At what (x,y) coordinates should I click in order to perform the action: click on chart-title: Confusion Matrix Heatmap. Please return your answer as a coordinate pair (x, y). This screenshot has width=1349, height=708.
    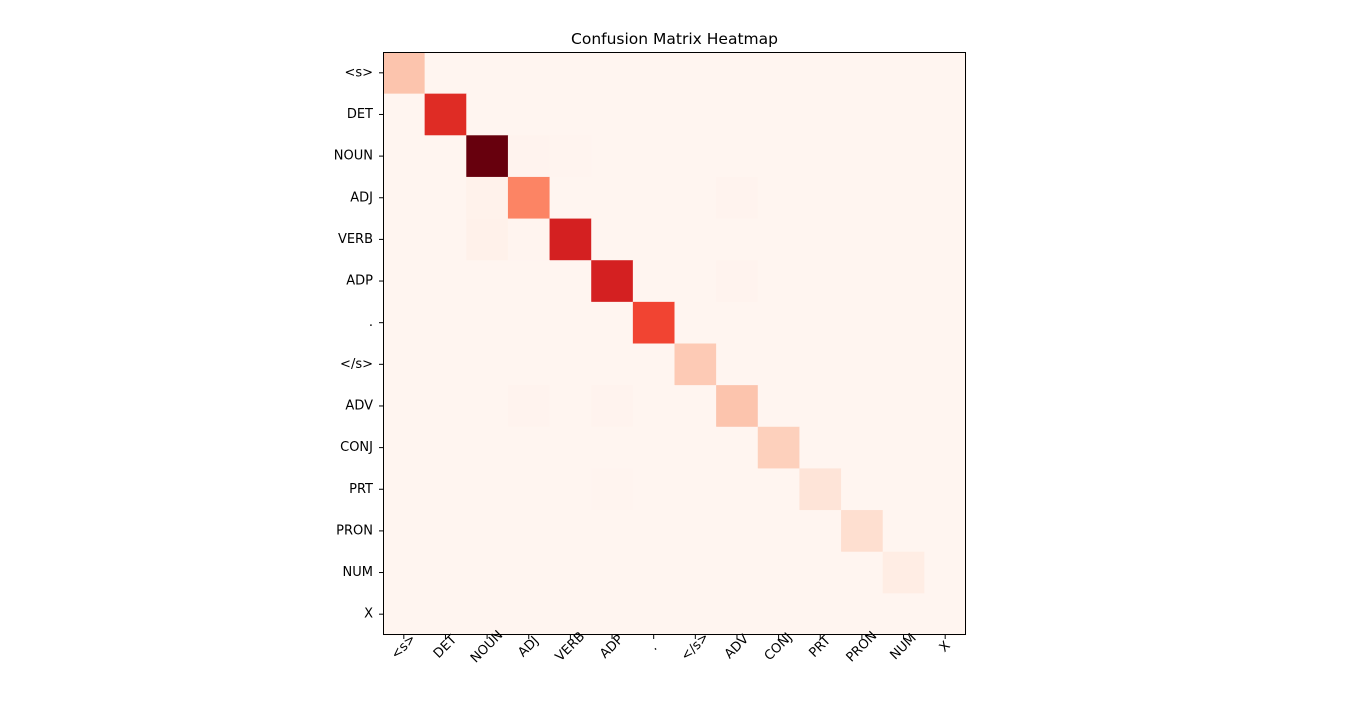
    Looking at the image, I should click on (674, 39).